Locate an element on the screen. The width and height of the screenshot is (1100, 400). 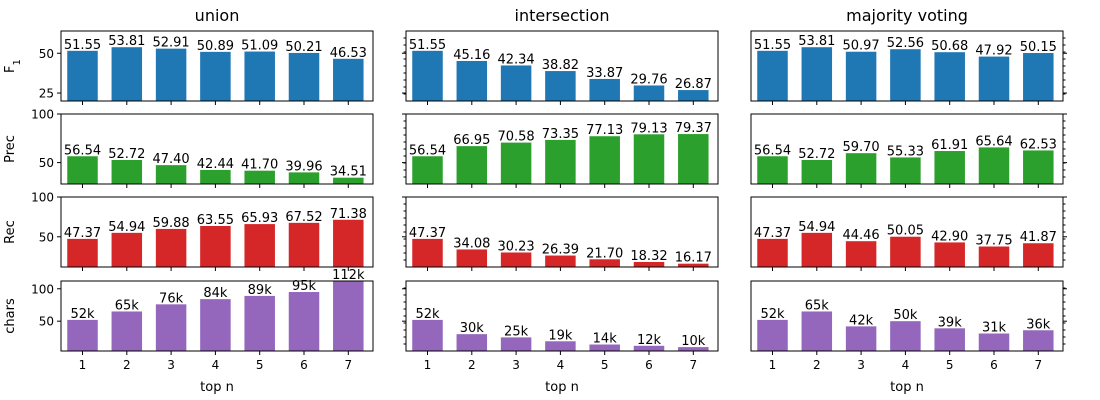
bar-value-label: 30k is located at coordinates (472, 328).